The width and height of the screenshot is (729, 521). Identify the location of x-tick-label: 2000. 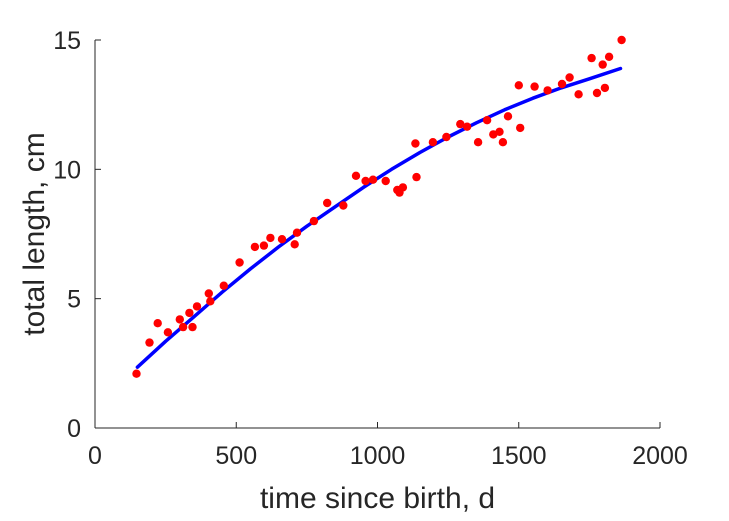
(660, 456).